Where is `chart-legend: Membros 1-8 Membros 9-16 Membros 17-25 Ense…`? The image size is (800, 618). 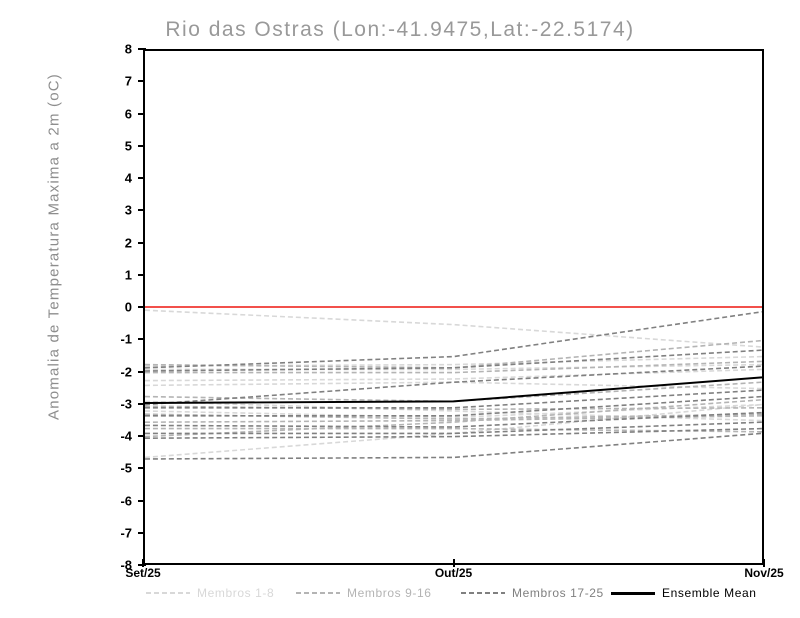 chart-legend: Membros 1-8 Membros 9-16 Membros 17-25 Ense… is located at coordinates (400, 595).